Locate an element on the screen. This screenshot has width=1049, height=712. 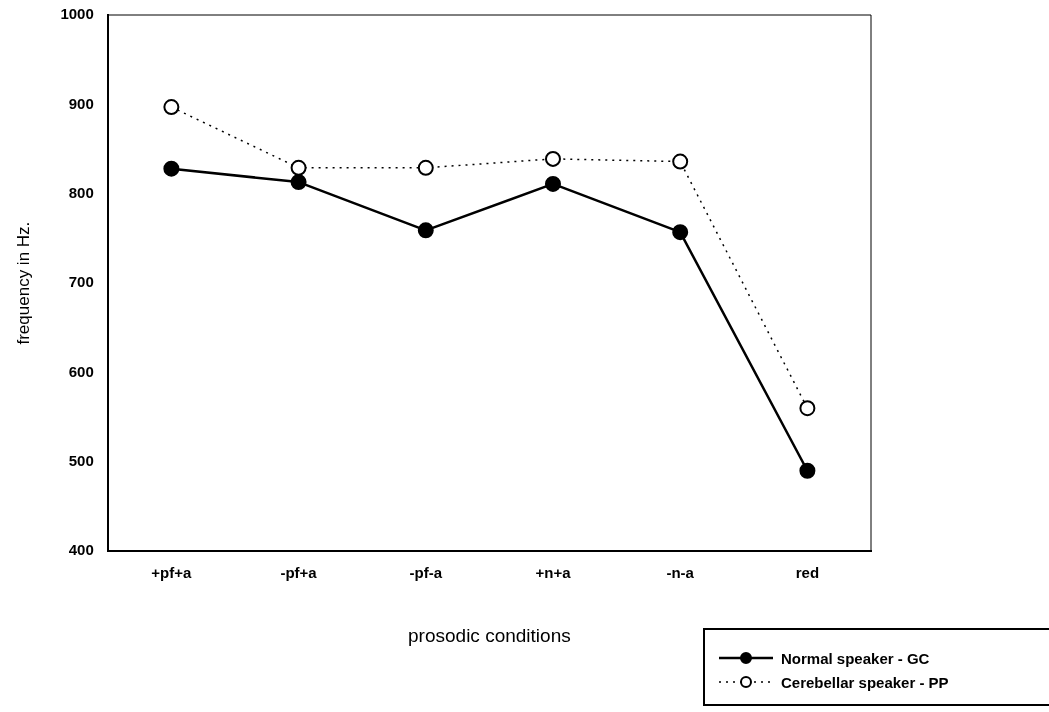
x-tick-label: red is located at coordinates (807, 573).